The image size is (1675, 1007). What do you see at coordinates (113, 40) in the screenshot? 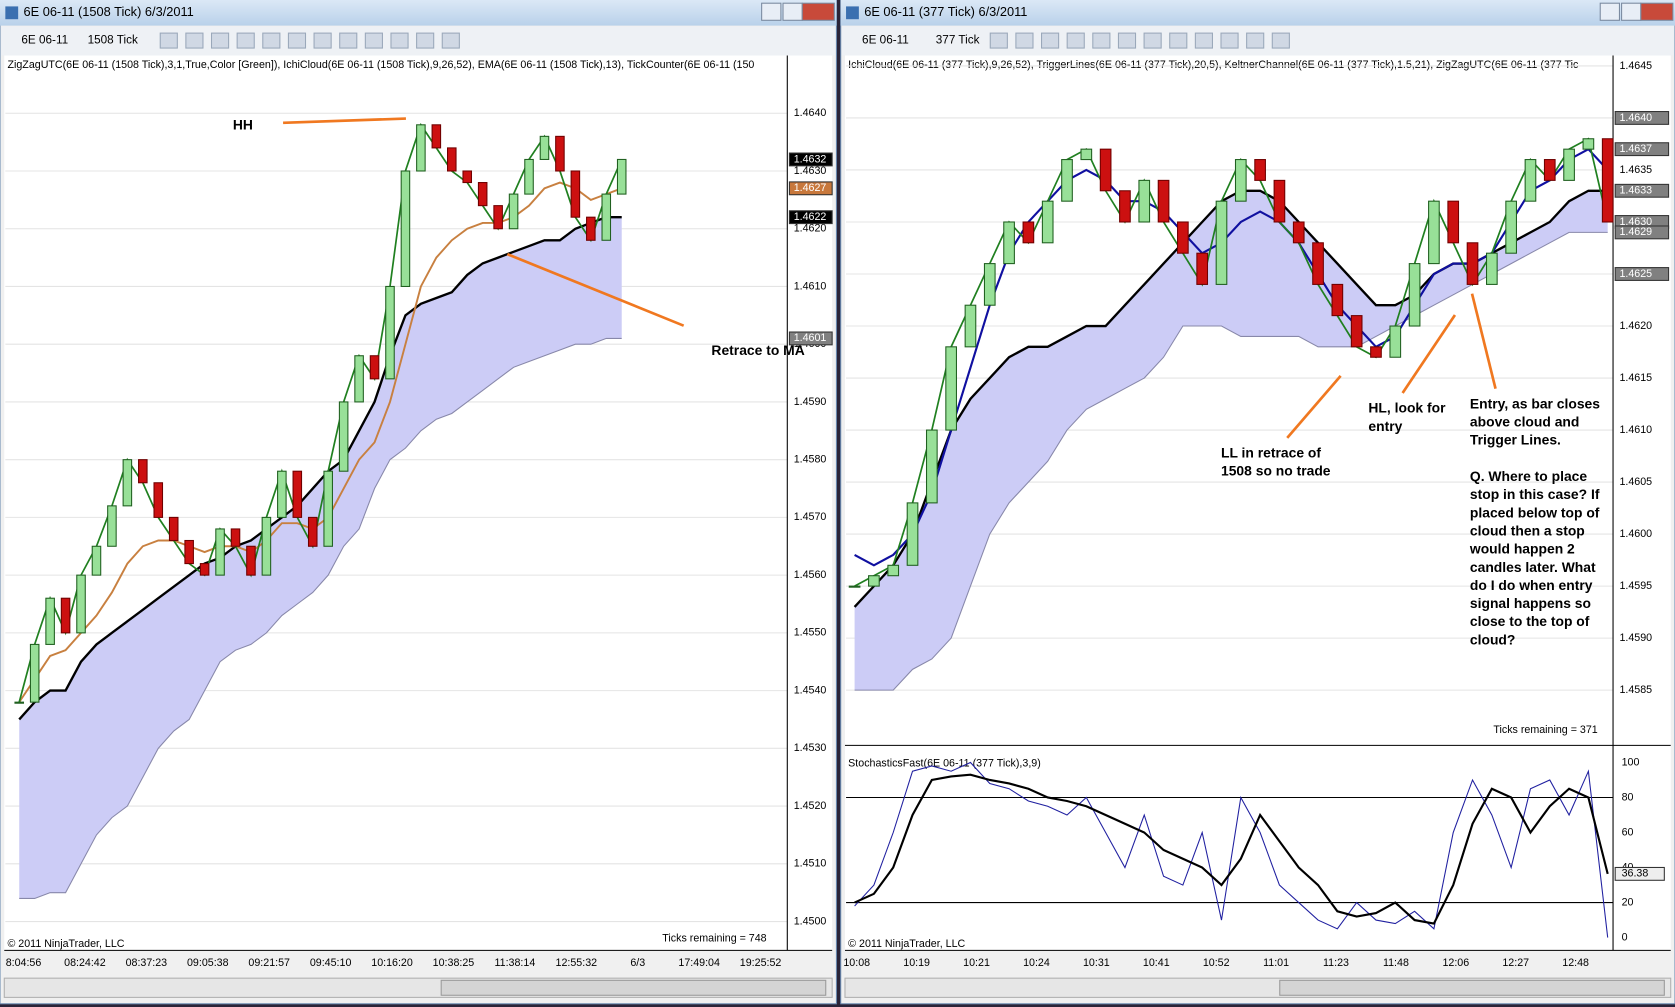
I see `interval-selector: 1508 Tick` at bounding box center [113, 40].